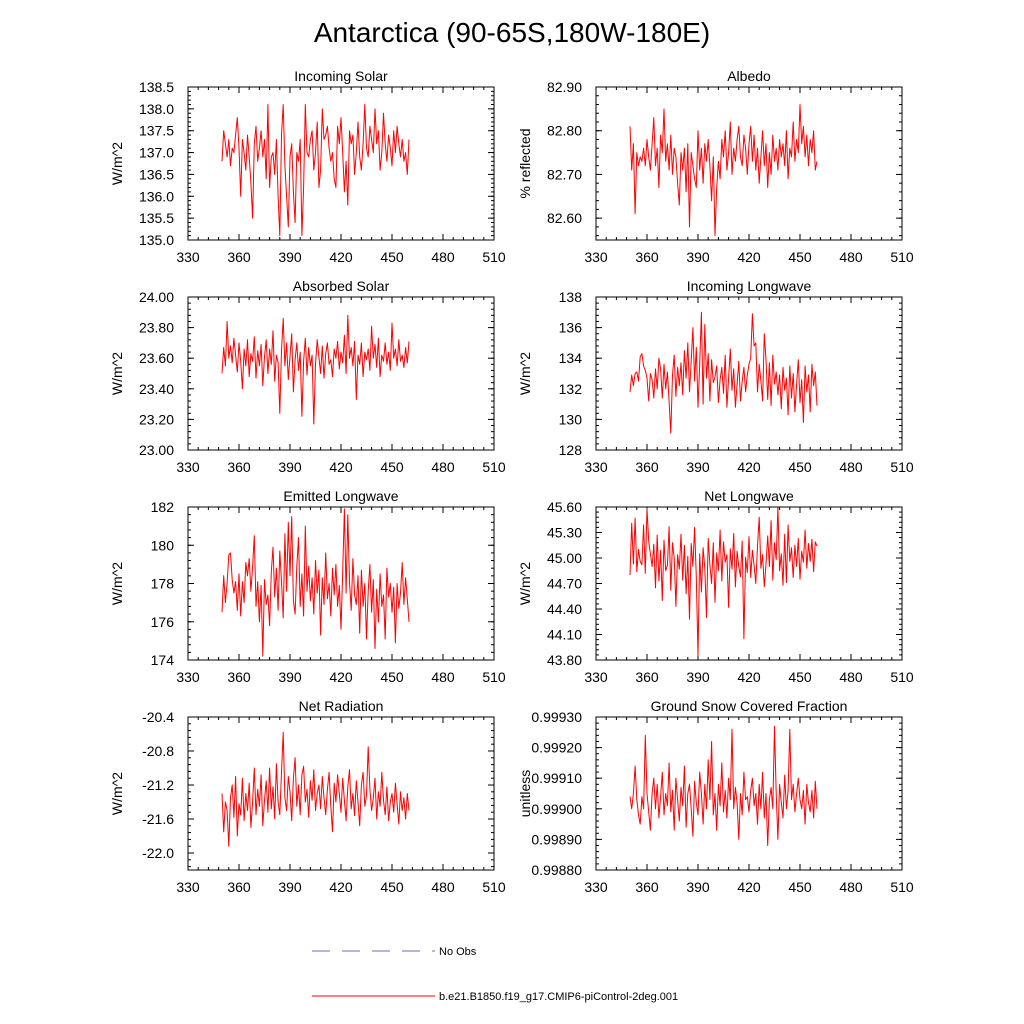 The image size is (1024, 1024). What do you see at coordinates (163, 545) in the screenshot?
I see `y-tick-label: 180` at bounding box center [163, 545].